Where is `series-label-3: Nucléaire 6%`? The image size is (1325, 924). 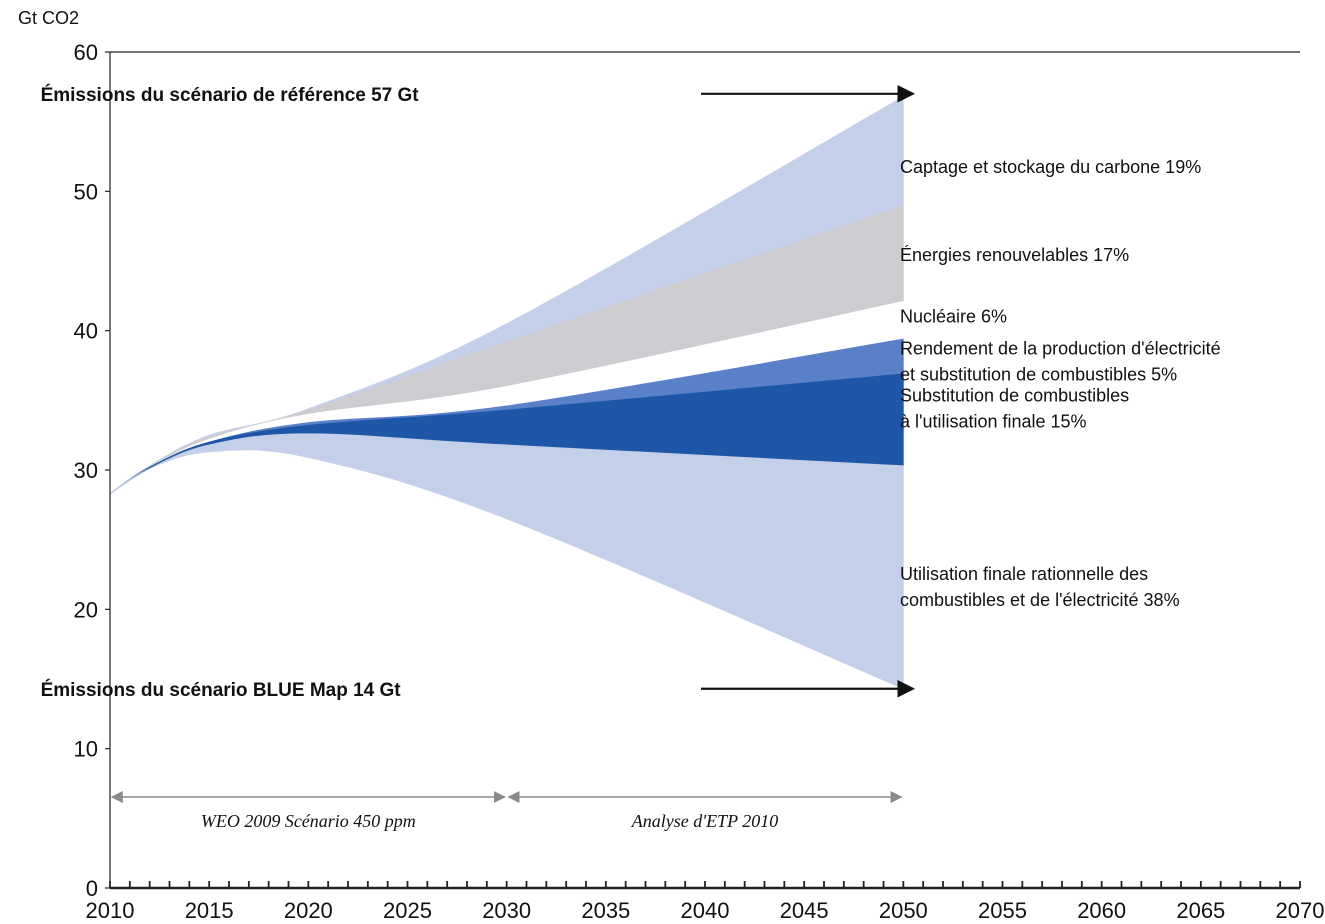
series-label-3: Nucléaire 6% is located at coordinates (953, 316).